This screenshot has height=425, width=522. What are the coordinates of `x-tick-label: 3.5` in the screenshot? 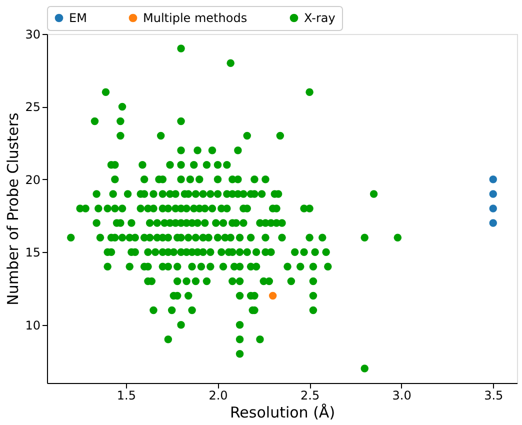 It's located at (494, 395).